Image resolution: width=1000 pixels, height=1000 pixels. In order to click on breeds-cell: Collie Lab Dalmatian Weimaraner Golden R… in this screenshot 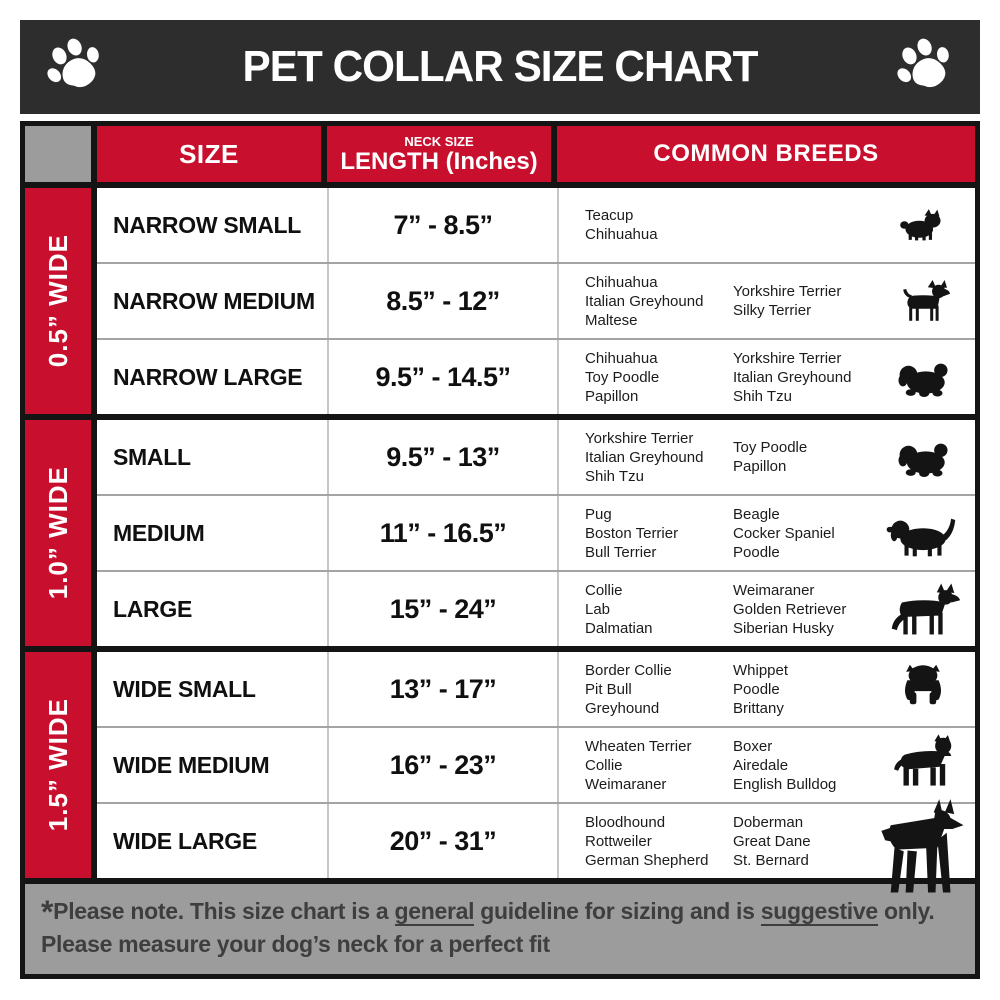, I will do `click(766, 609)`.